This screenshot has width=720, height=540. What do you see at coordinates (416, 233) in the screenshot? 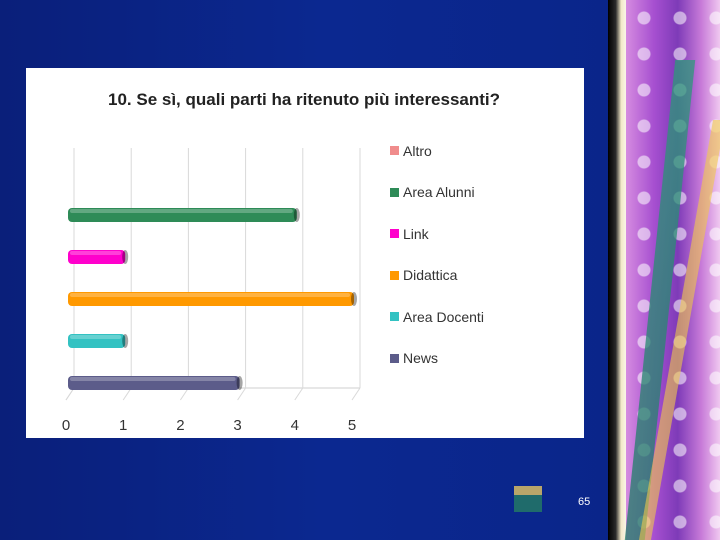
I see `legend-label: Link` at bounding box center [416, 233].